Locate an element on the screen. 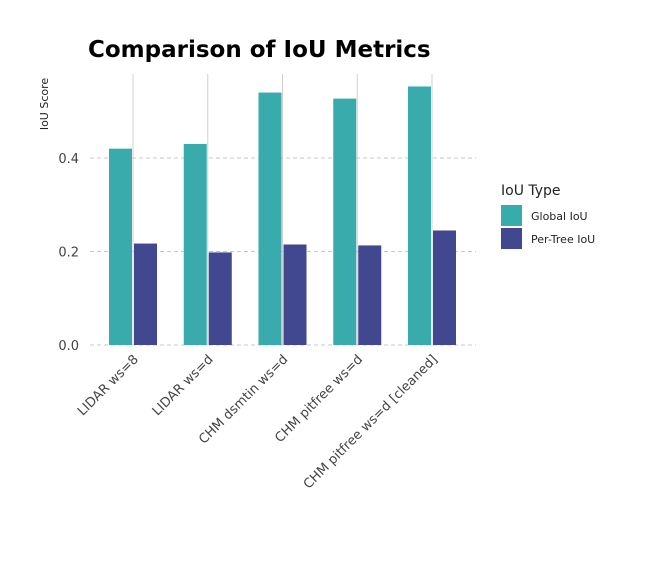 Image resolution: width=655 pixels, height=568 pixels. y-tick-label: 0.0 is located at coordinates (68, 346).